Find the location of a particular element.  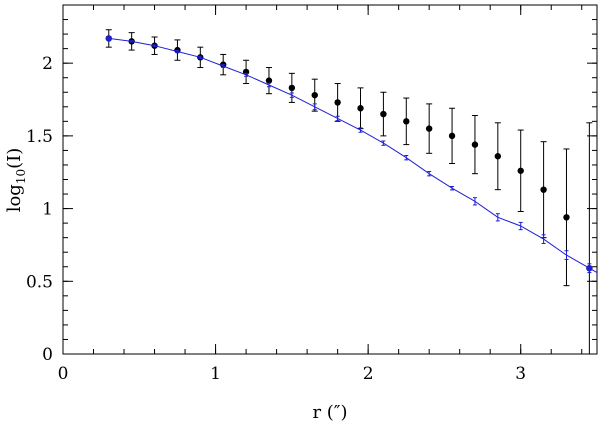

y-tick-label: 0.5 is located at coordinates (39, 282).